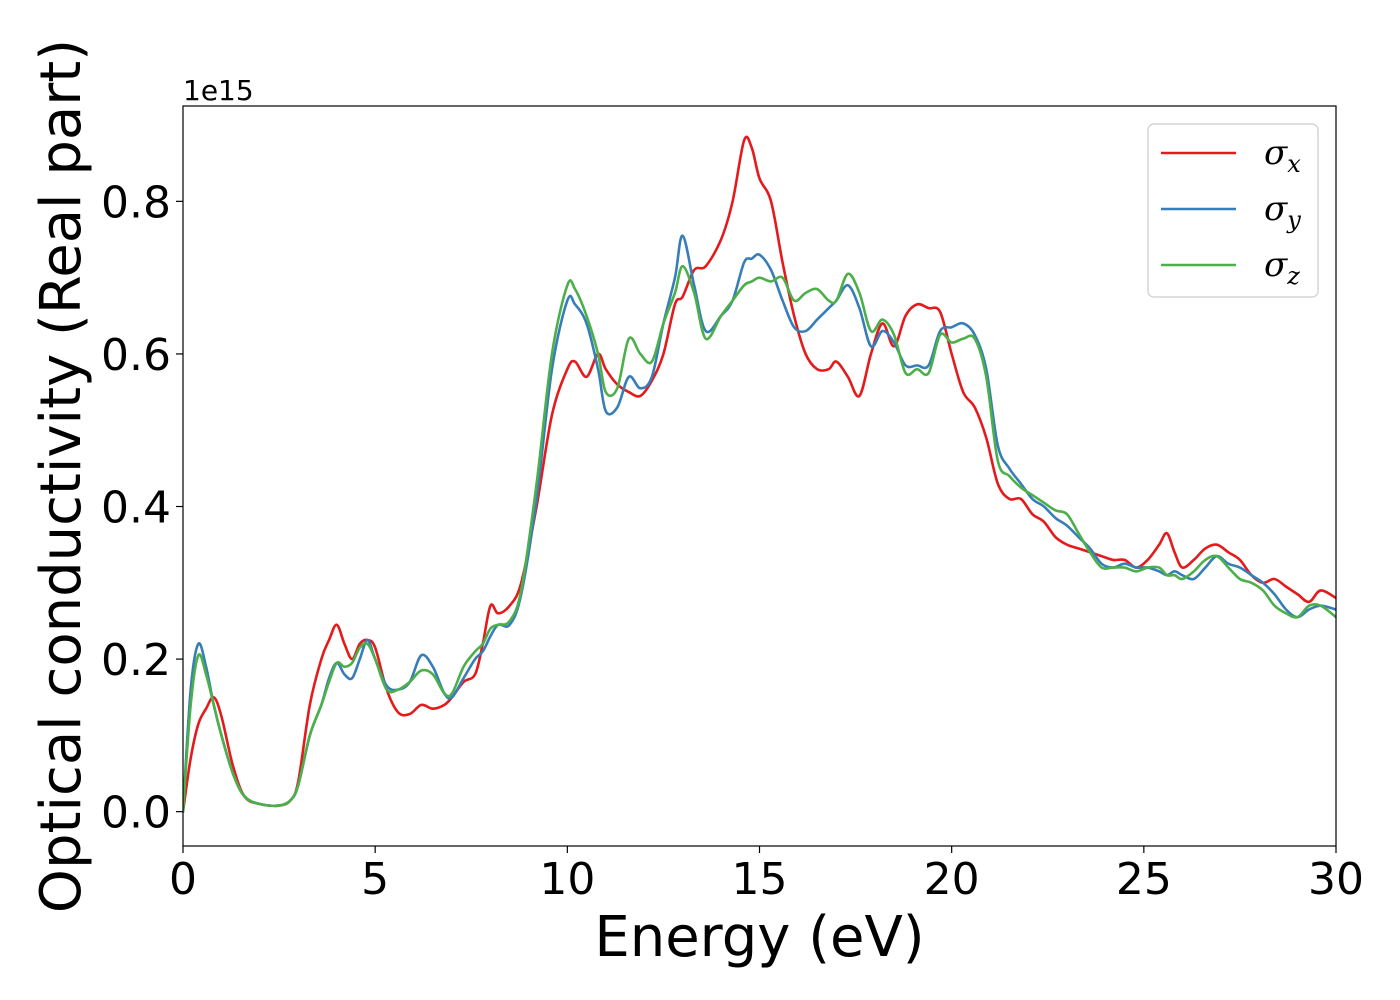 This screenshot has height=1000, width=1400. I want to click on x-tick-label: 10, so click(567, 879).